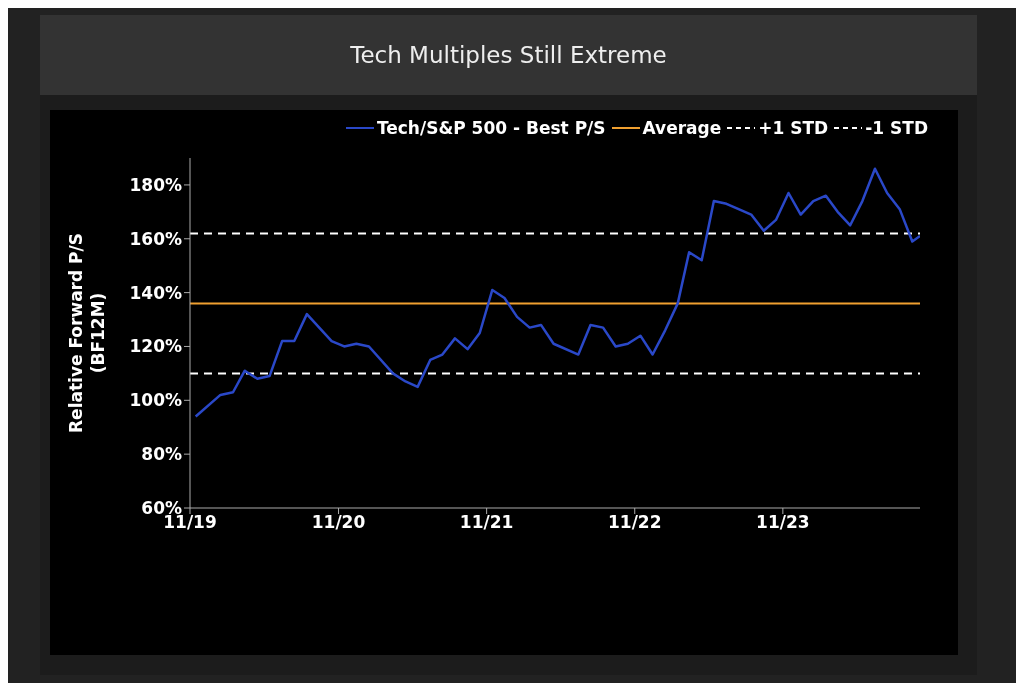  I want to click on x-tick-label: 11/22, so click(634, 522).